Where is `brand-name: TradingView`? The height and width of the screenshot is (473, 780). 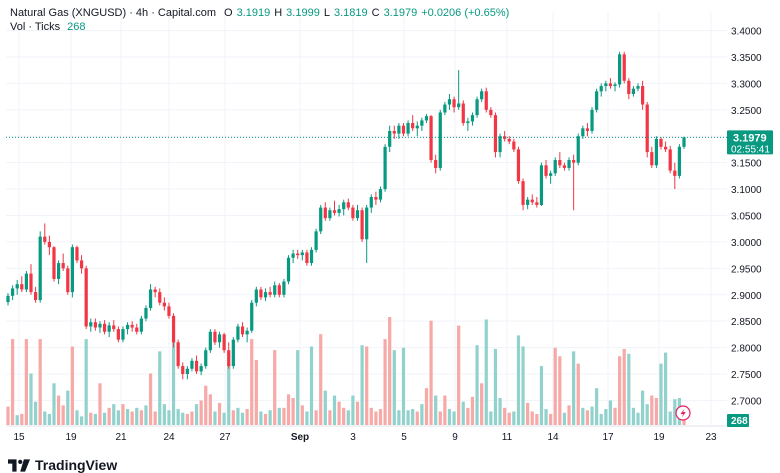
brand-name: TradingView is located at coordinates (76, 465).